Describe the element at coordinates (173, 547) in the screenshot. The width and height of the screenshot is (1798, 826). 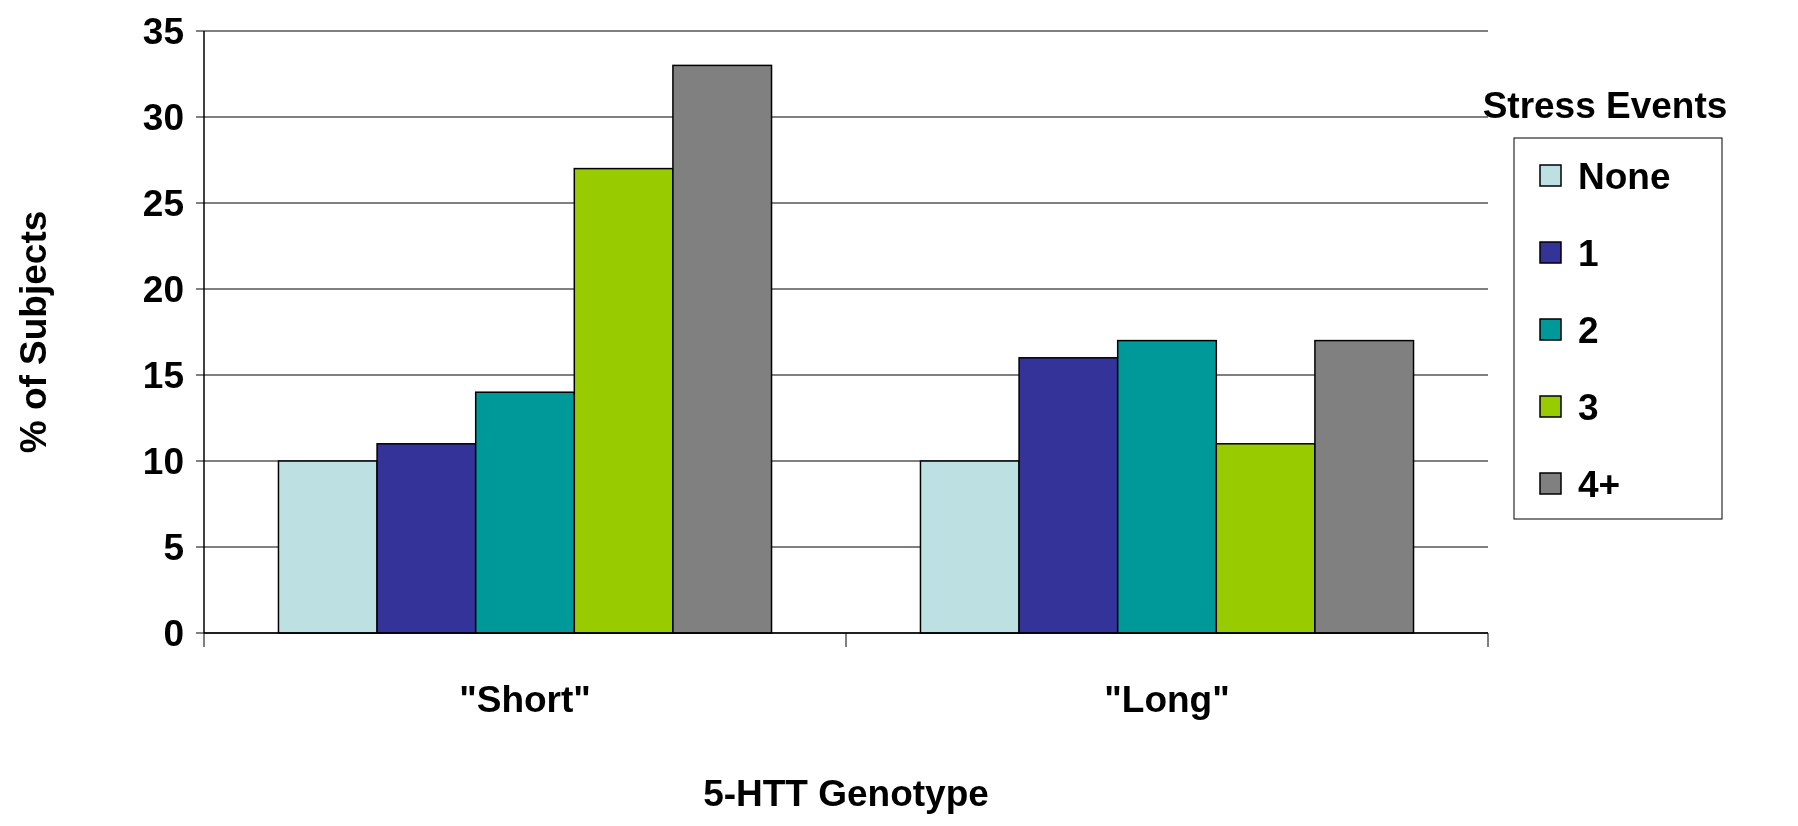
I see `y-tick-label: 5` at that location.